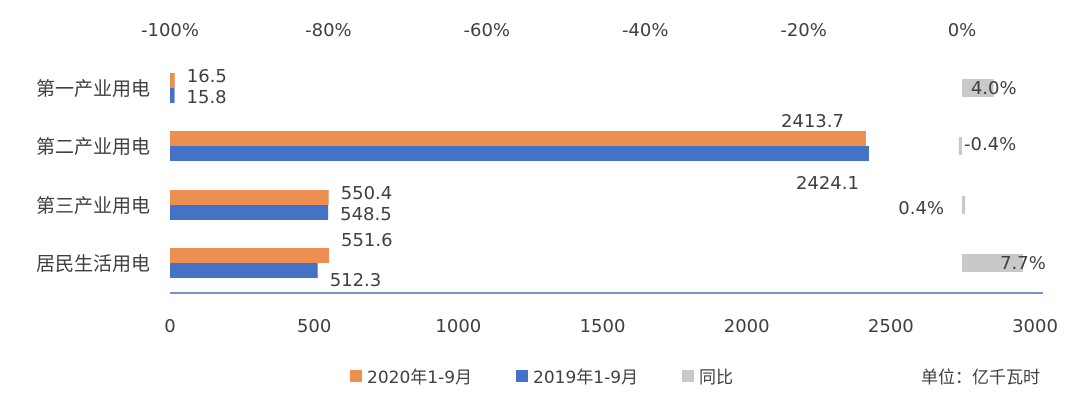 The width and height of the screenshot is (1080, 408). I want to click on top-tick-label: -40%, so click(645, 30).